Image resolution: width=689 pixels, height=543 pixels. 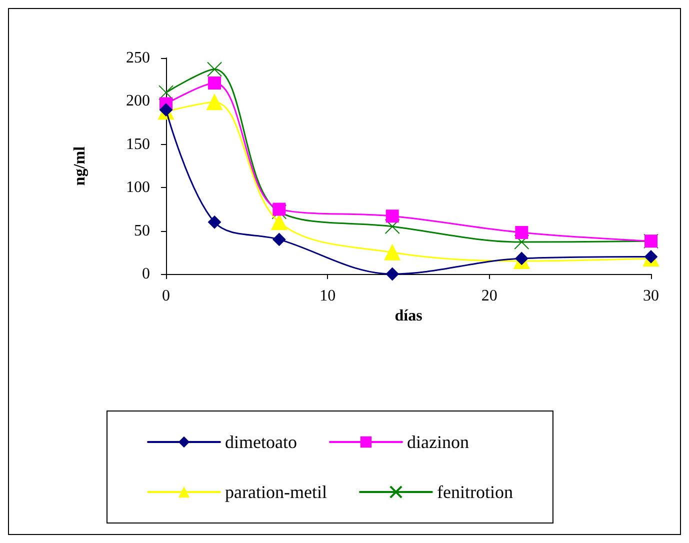 What do you see at coordinates (408, 316) in the screenshot?
I see `x-axis-title: días` at bounding box center [408, 316].